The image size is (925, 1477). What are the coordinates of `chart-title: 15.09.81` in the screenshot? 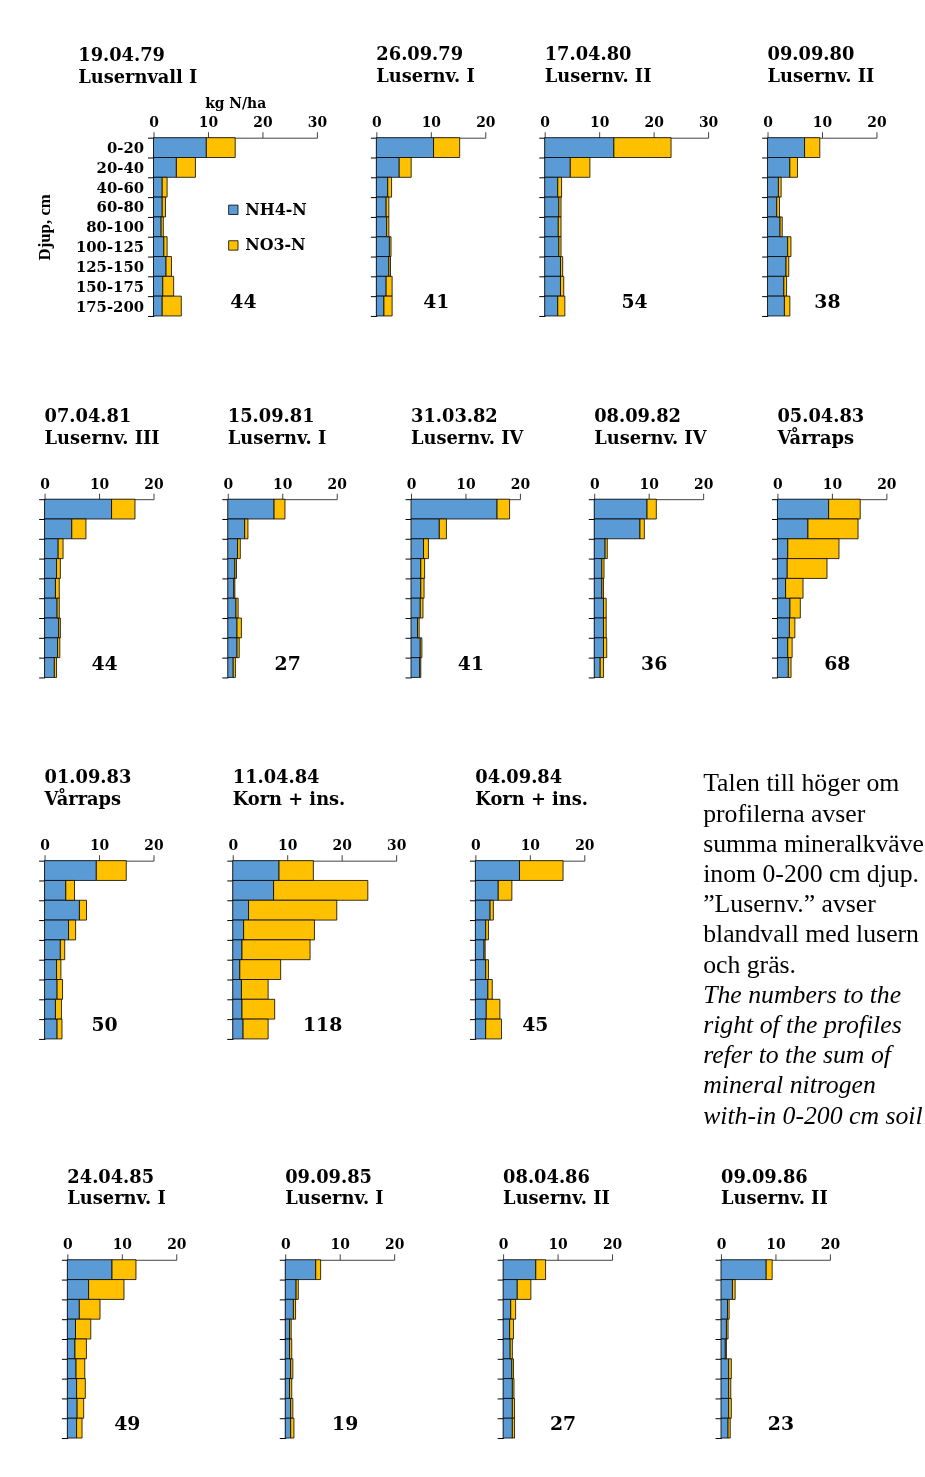 It's located at (271, 415).